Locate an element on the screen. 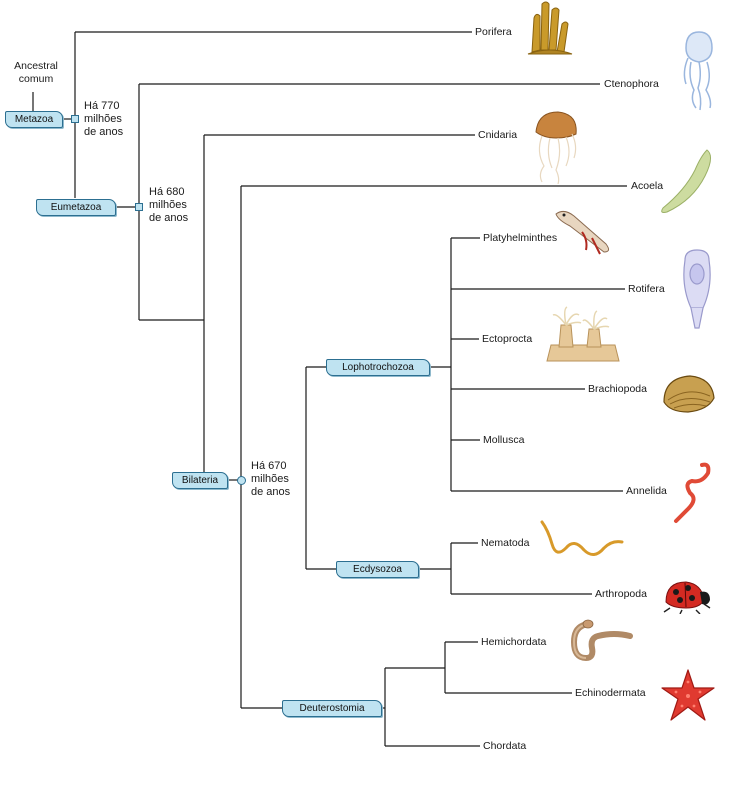 The height and width of the screenshot is (787, 740). taxon-ectoprocta: Ectoprocta is located at coordinates (507, 339).